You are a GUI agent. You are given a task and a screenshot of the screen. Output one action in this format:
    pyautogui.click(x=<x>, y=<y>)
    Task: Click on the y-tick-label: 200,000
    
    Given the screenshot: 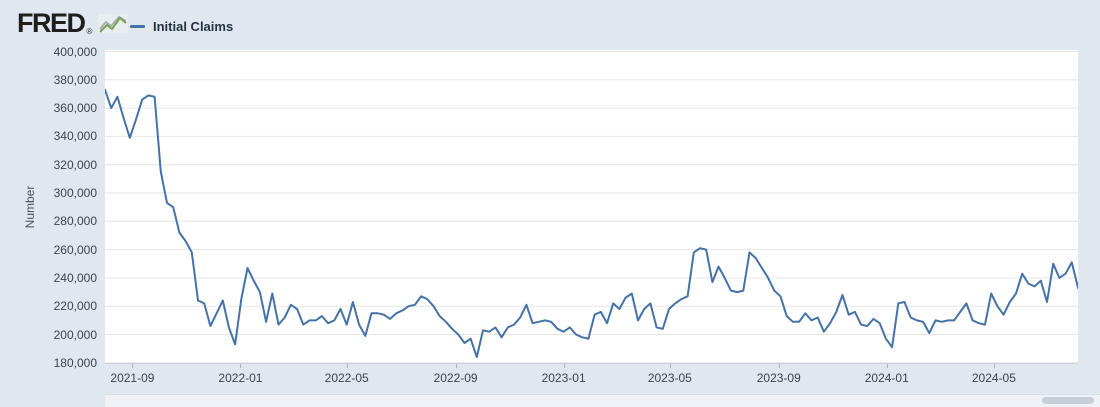 What is the action you would take?
    pyautogui.click(x=75, y=334)
    